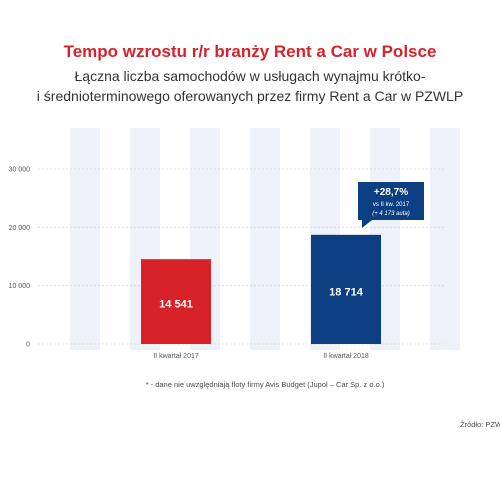 This screenshot has width=500, height=500. Describe the element at coordinates (391, 214) in the screenshot. I see `callout-line-3: (+ 4 173 auta)` at that location.